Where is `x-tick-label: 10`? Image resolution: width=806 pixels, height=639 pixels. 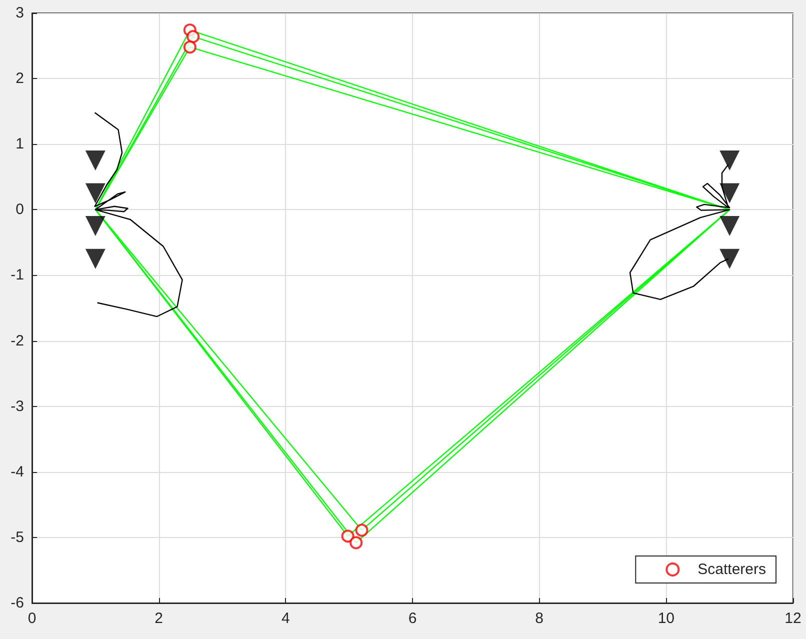
x-tick-label: 10 is located at coordinates (666, 618).